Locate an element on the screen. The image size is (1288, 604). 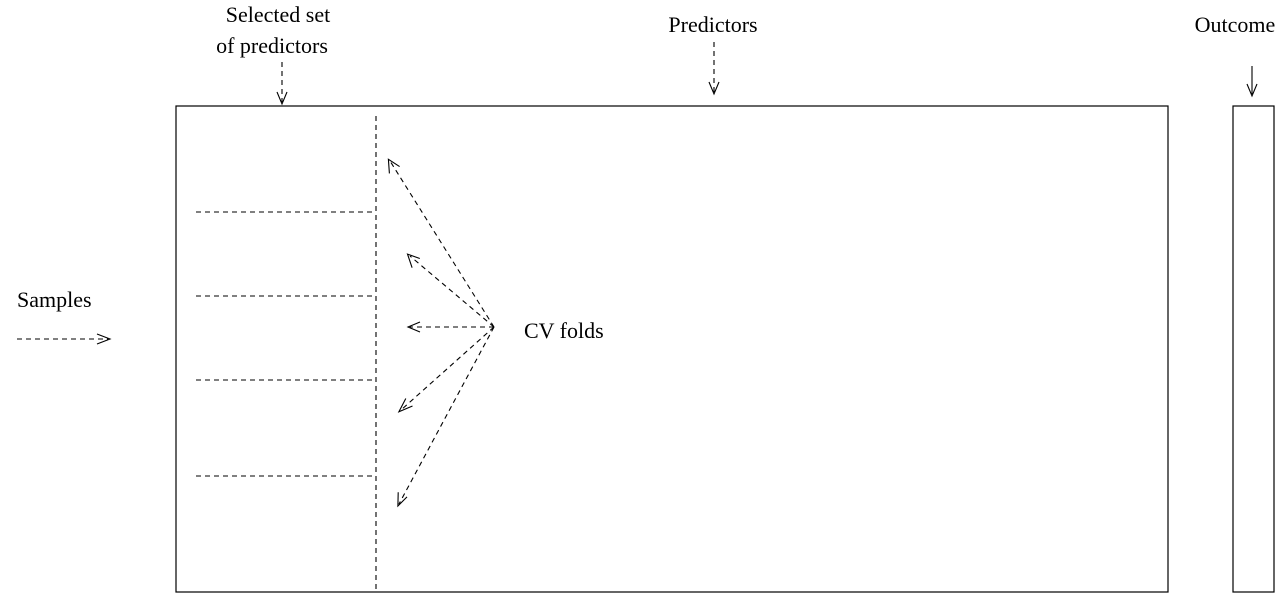
selected-set-arrow is located at coordinates (282, 84).